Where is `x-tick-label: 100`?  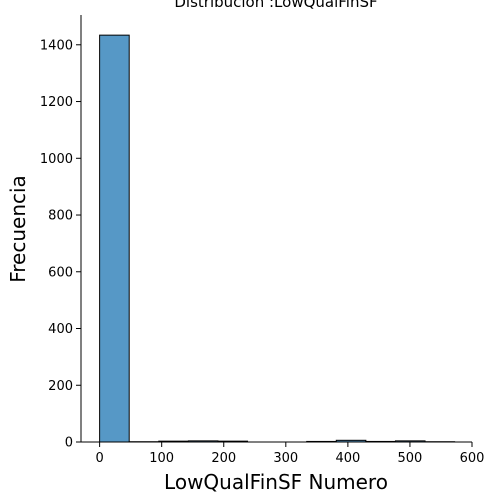
x-tick-label: 100 is located at coordinates (161, 458).